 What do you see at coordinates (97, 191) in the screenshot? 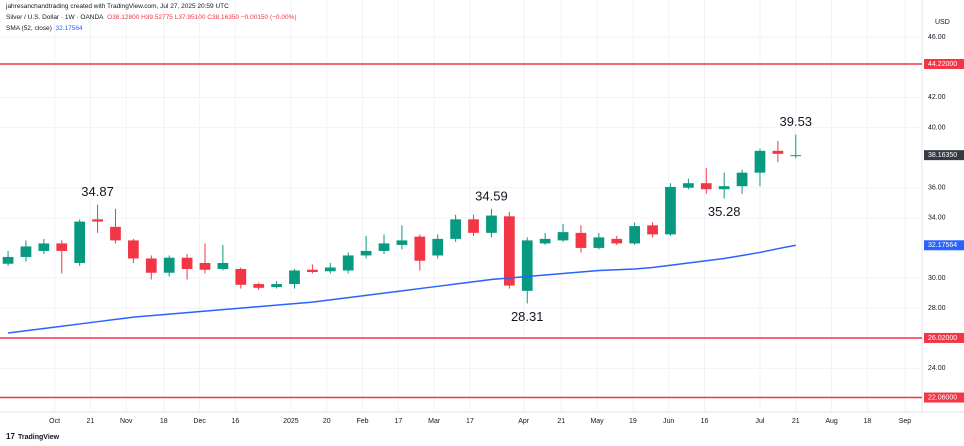
I see `annotation: 34.87` at bounding box center [97, 191].